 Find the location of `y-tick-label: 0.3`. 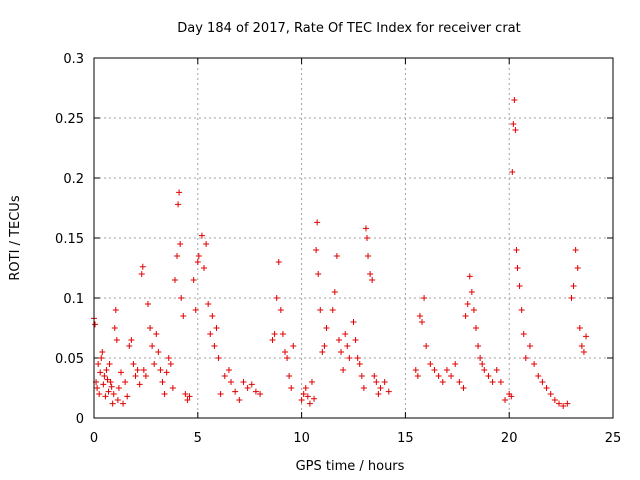

y-tick-label: 0.3 is located at coordinates (73, 59).